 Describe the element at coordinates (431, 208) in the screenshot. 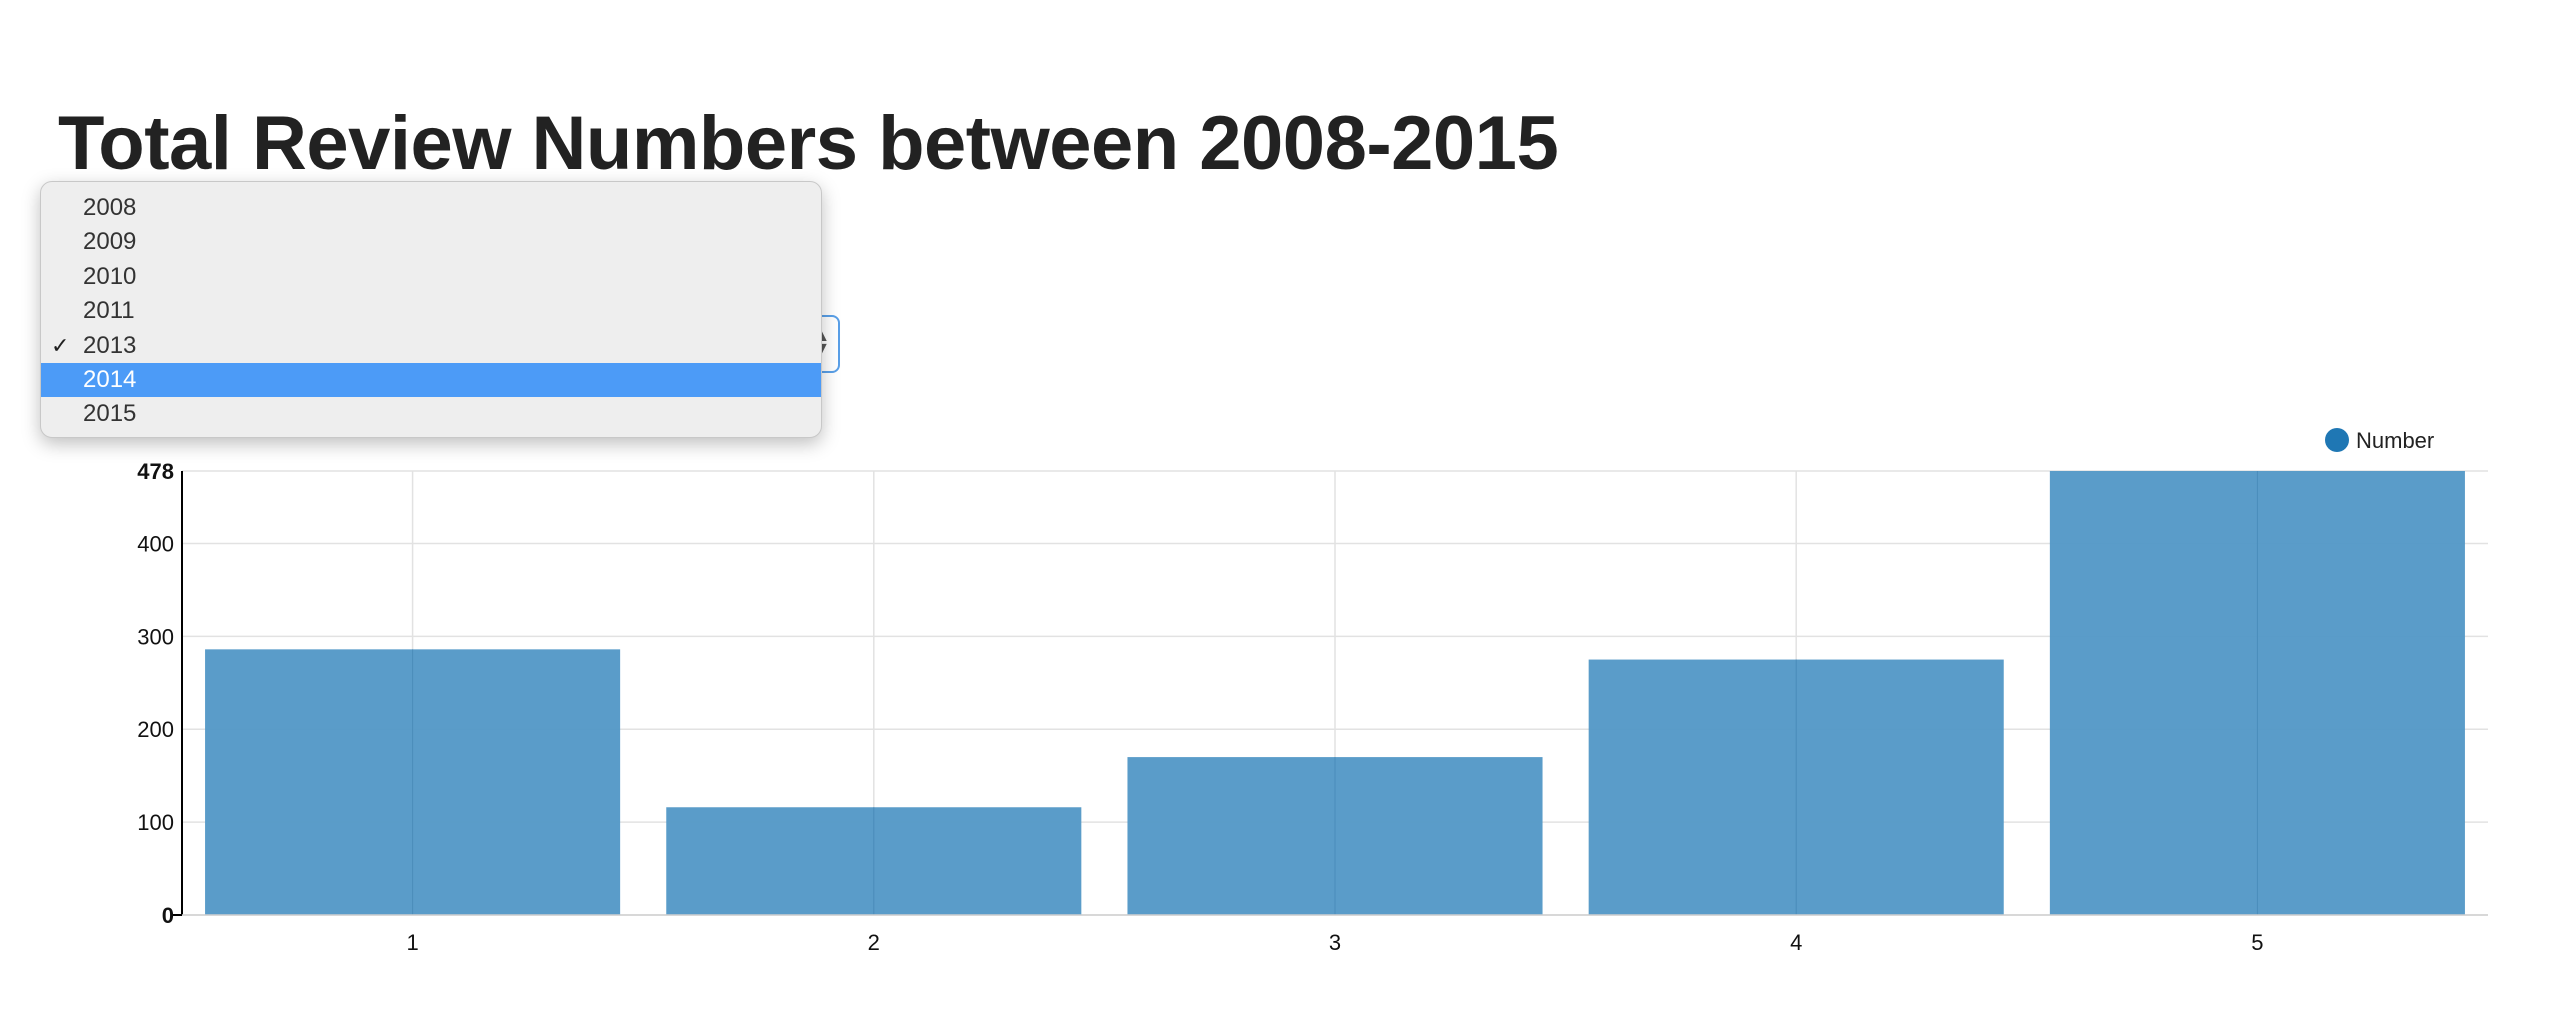

I see `dropdown-option-2008: 2008` at that location.